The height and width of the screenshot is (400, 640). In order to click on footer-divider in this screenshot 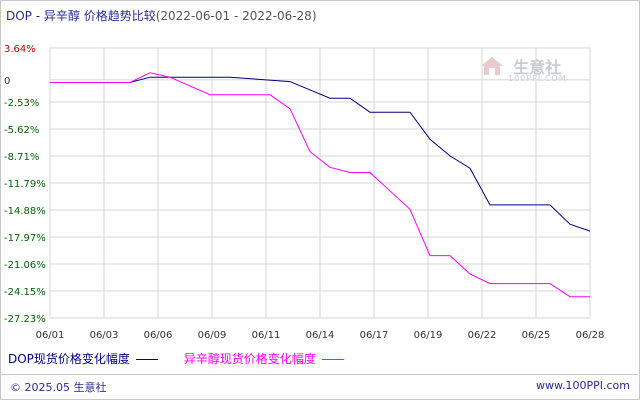, I will do `click(319, 374)`.